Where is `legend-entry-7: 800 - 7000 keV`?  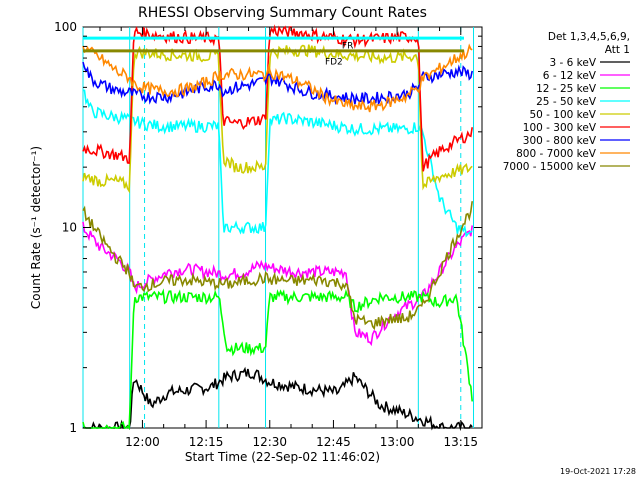 legend-entry-7: 800 - 7000 keV is located at coordinates (556, 154).